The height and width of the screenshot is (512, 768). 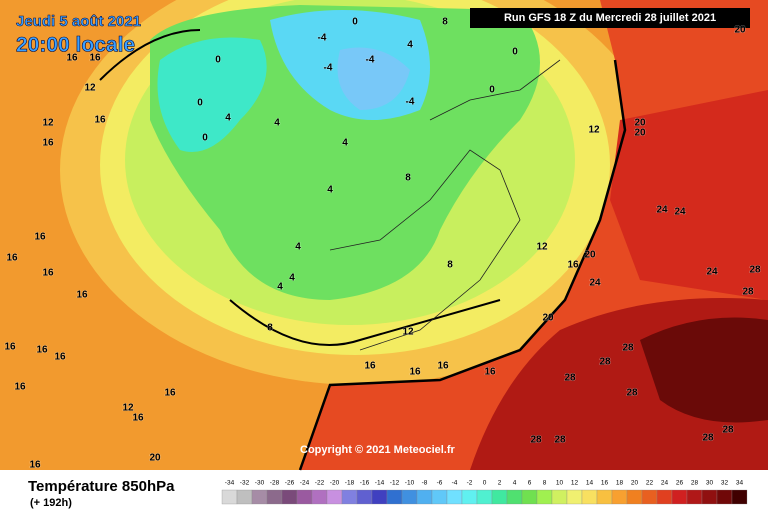 I want to click on forecast-time: 20:00 locale, so click(x=75, y=45).